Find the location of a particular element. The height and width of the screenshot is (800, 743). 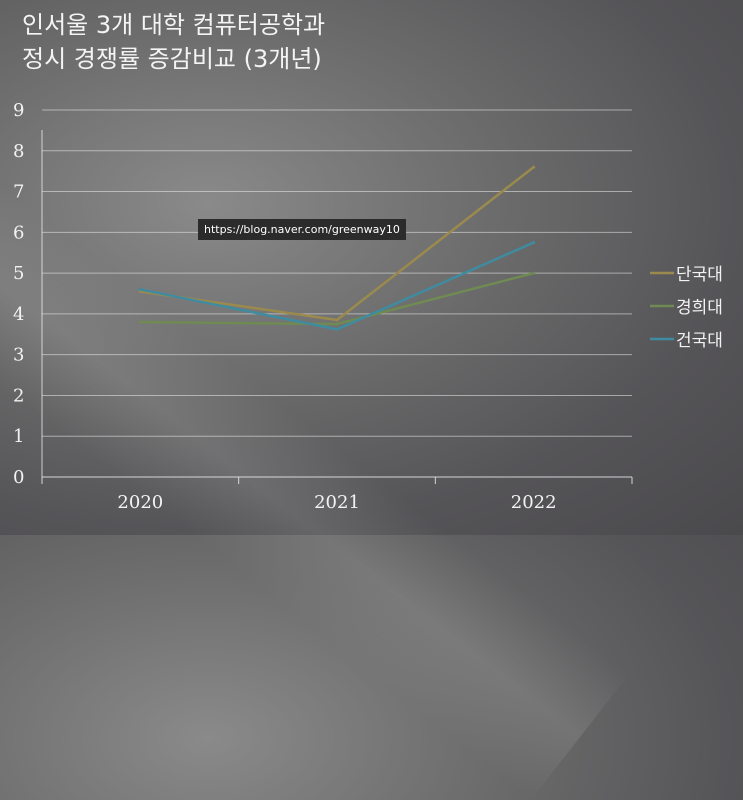

chart-title: 인서울 3개 대학 컴퓨터공학과 정시 경쟁률 증감비교 (3개년) is located at coordinates (173, 42).